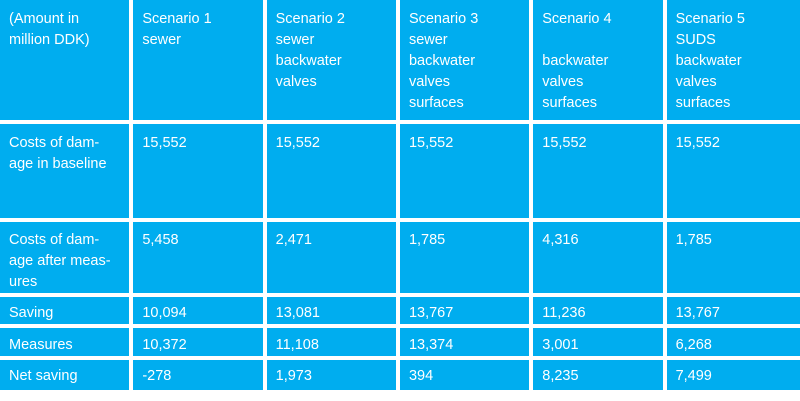  Describe the element at coordinates (733, 342) in the screenshot. I see `table-cell: 6,268` at that location.